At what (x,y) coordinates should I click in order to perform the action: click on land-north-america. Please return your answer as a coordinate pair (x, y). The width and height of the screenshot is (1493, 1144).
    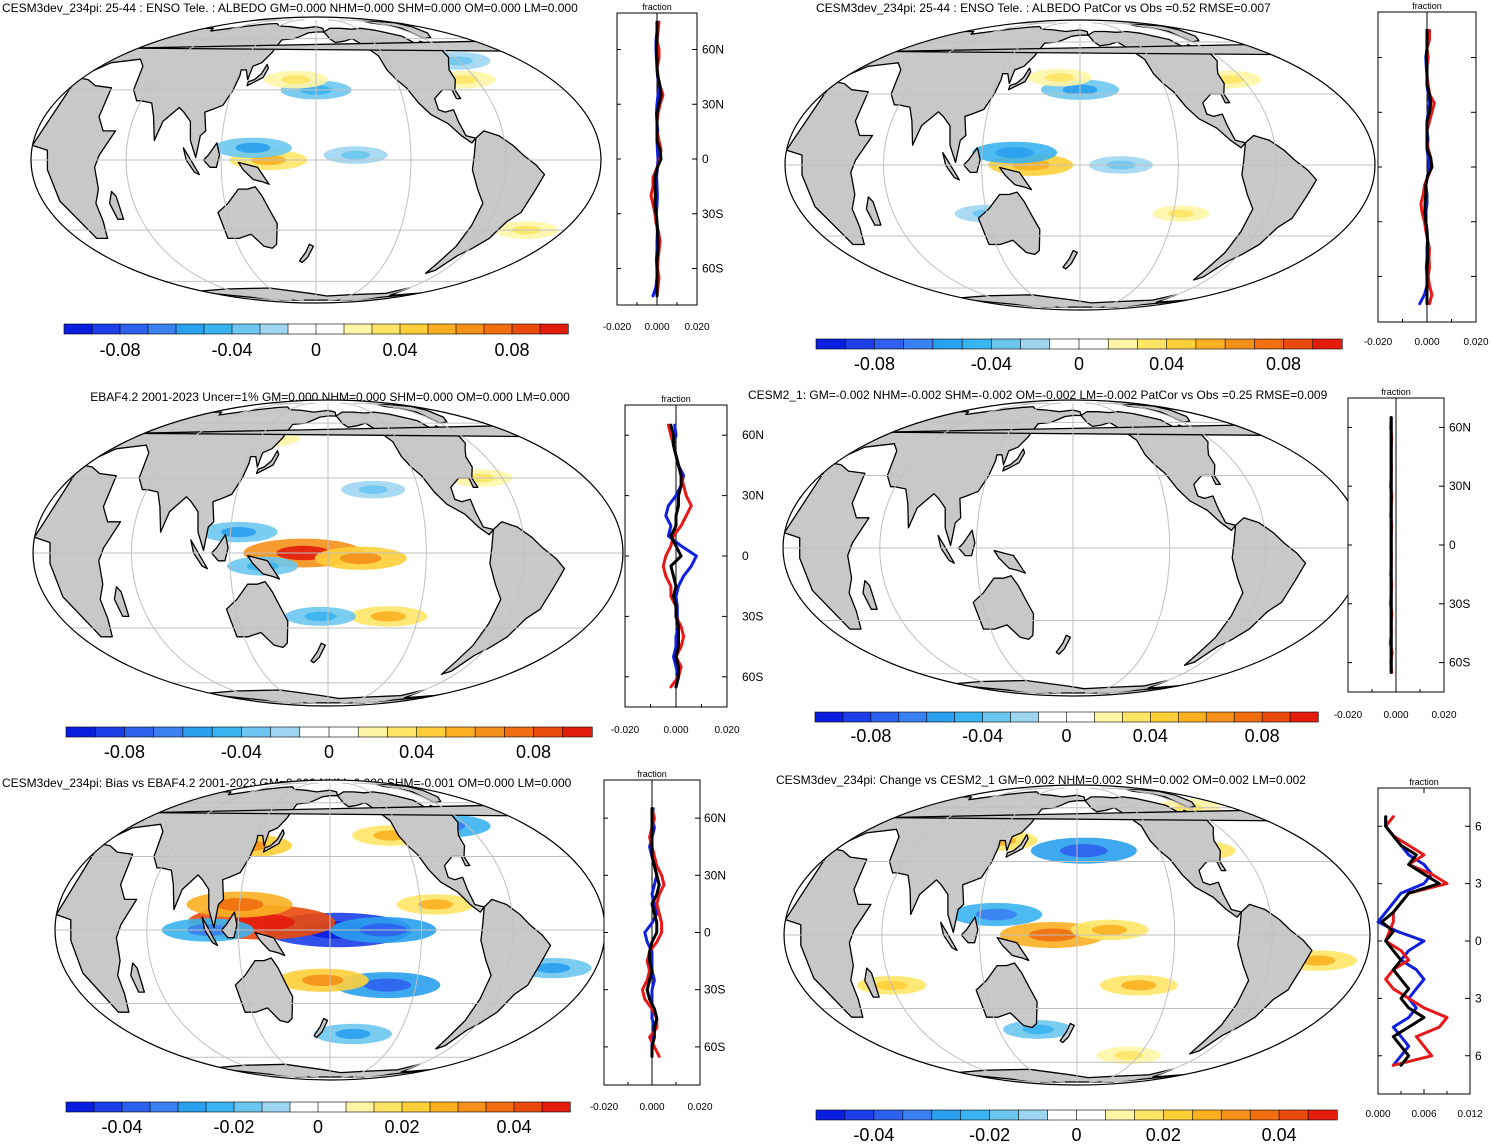
    Looking at the image, I should click on (415, 473).